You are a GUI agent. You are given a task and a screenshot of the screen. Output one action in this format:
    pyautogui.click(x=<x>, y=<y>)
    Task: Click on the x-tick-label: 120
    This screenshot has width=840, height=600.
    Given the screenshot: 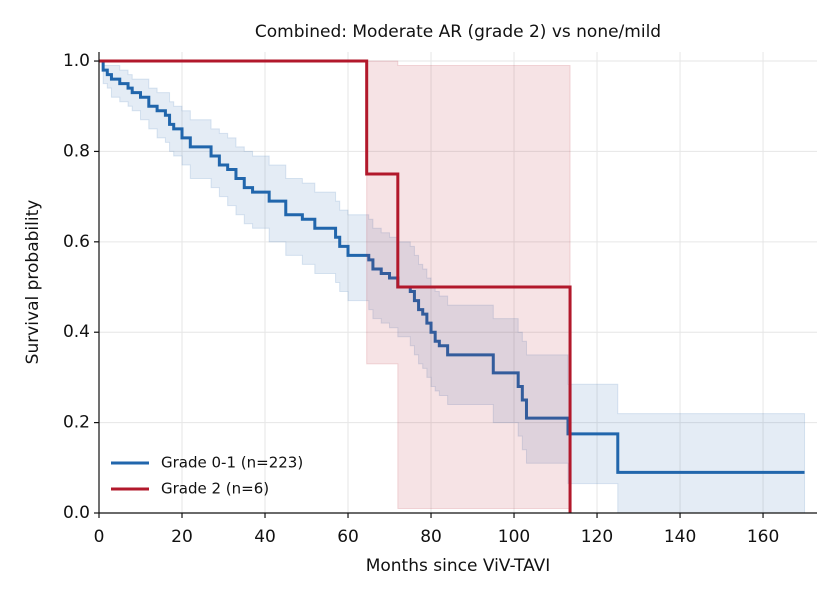 What is the action you would take?
    pyautogui.click(x=597, y=537)
    